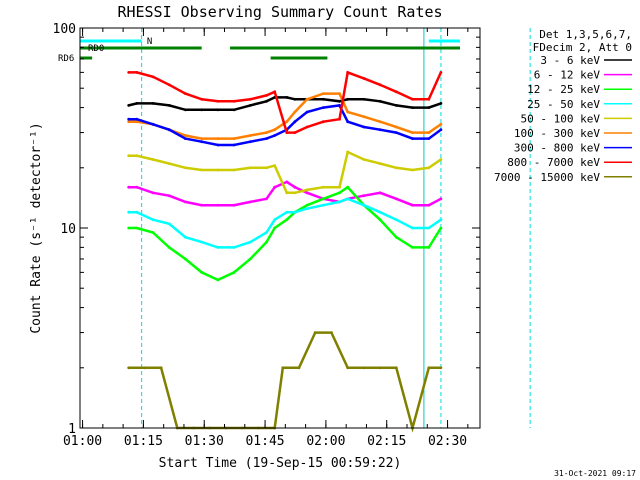 The width and height of the screenshot is (640, 480). Describe the element at coordinates (64, 29) in the screenshot. I see `y-tick-label-2: 100` at that location.